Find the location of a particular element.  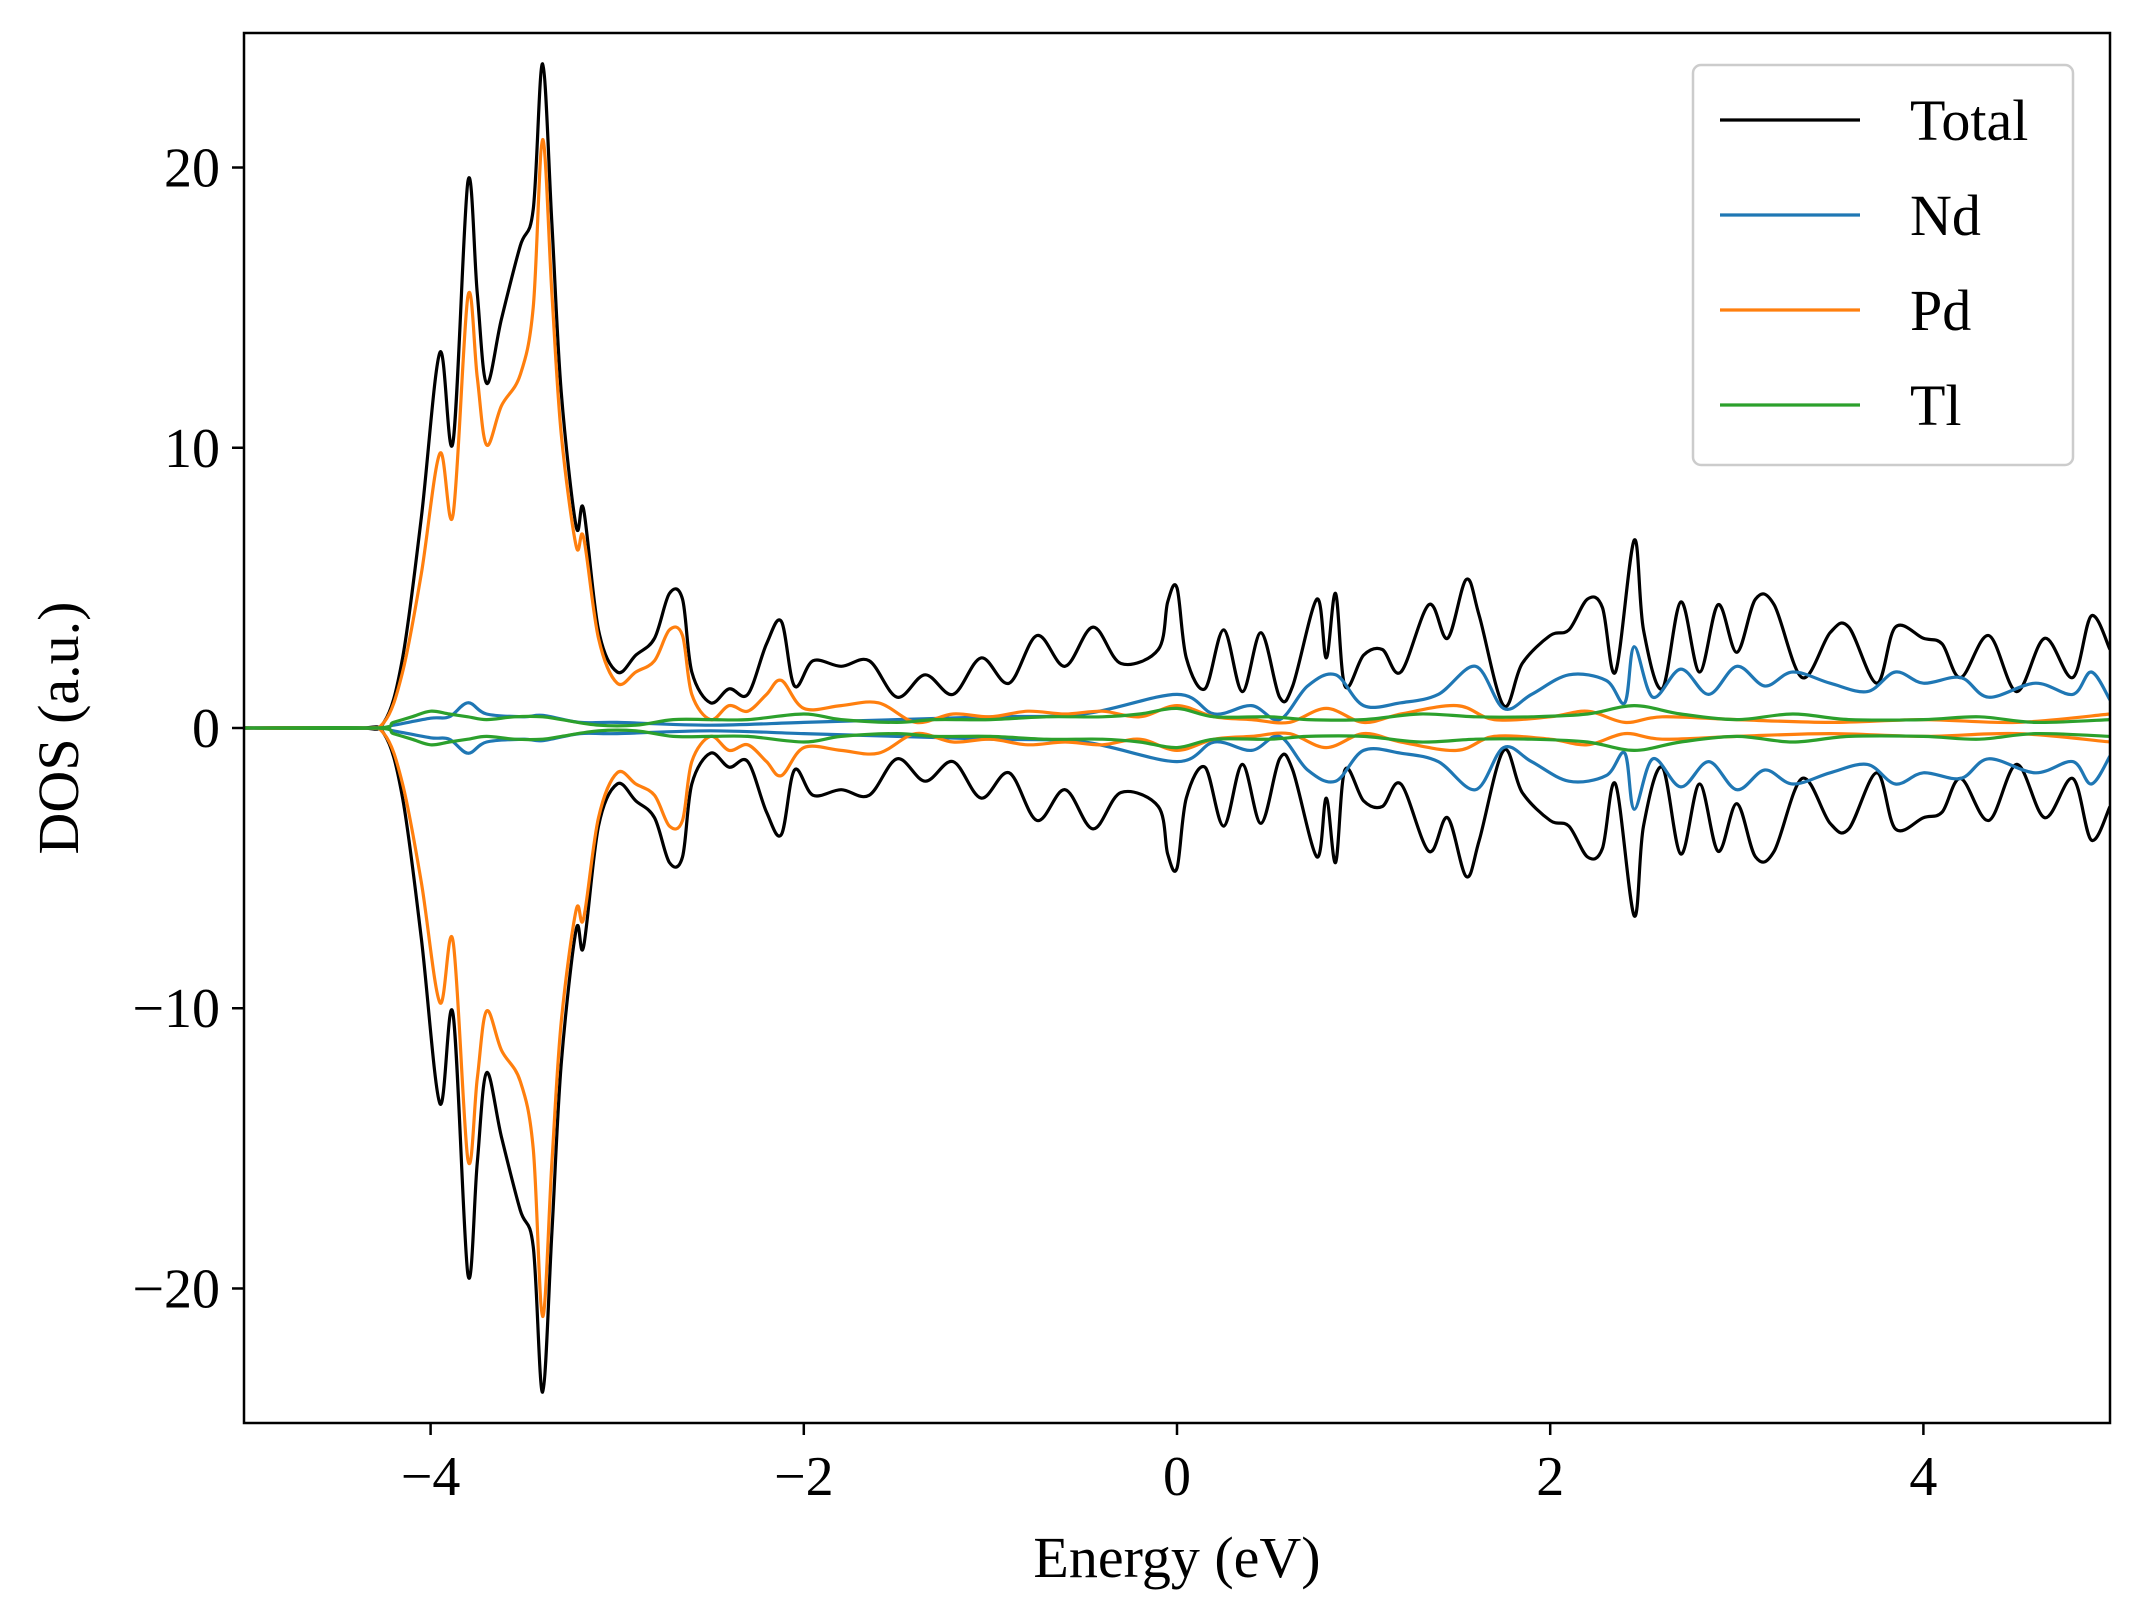

legend-frame is located at coordinates (1883, 265).